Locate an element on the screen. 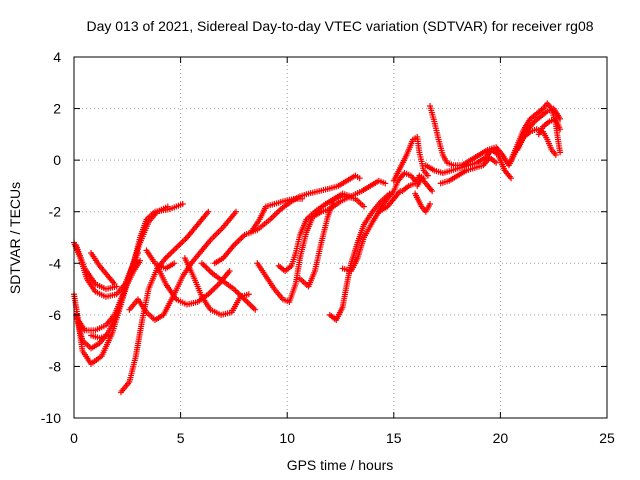 The height and width of the screenshot is (480, 640). x-tick-label: 25 is located at coordinates (607, 438).